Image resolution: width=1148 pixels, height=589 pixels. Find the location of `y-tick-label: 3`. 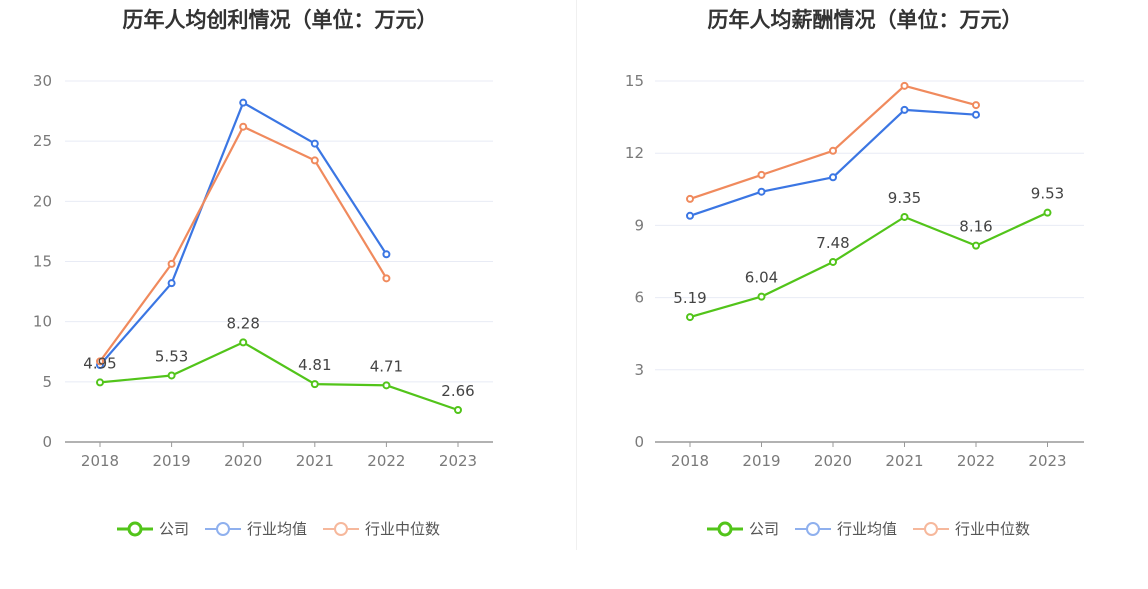

y-tick-label: 3 is located at coordinates (639, 370).